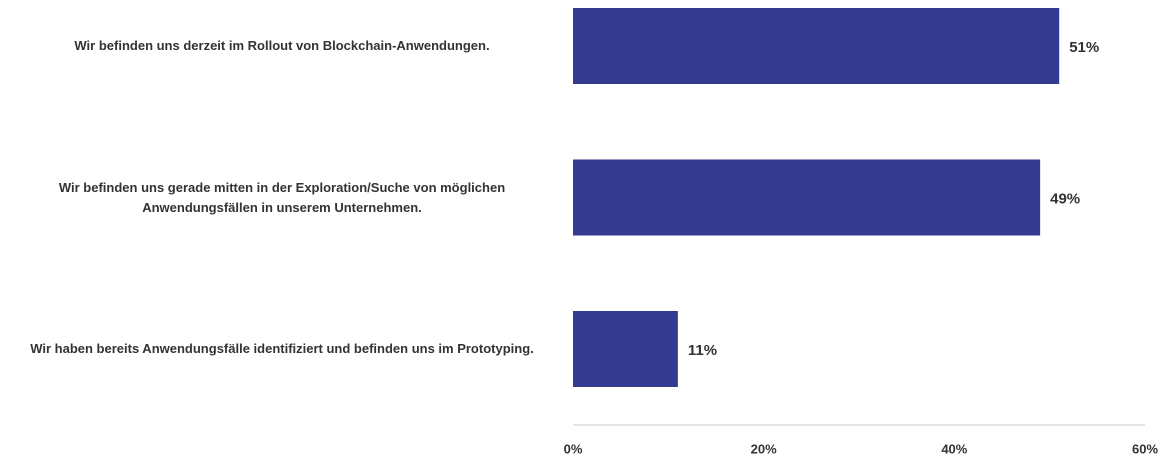  I want to click on x-tick-label: 40%, so click(954, 448).